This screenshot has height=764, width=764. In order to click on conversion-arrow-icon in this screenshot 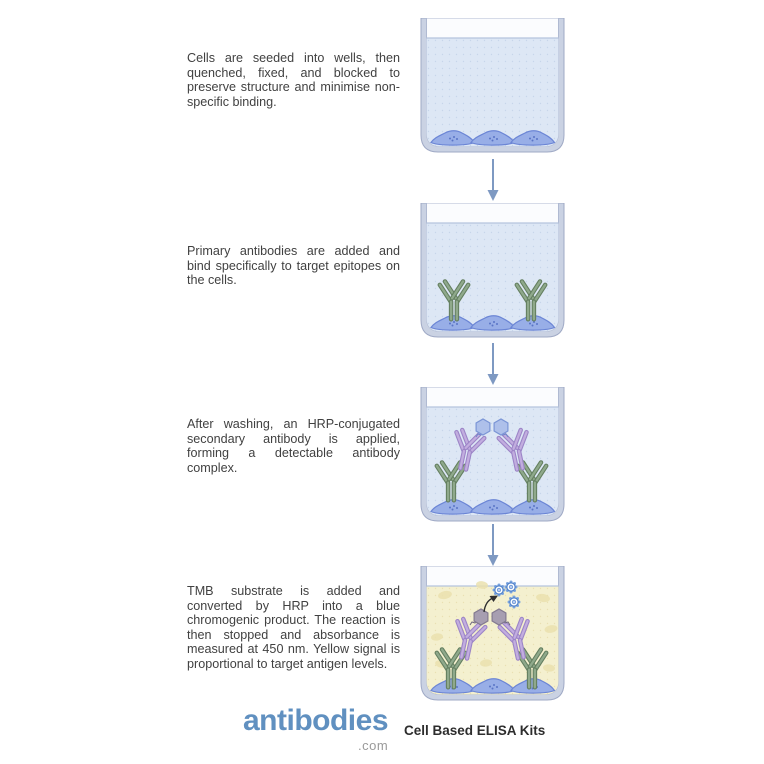, I will do `click(490, 604)`.